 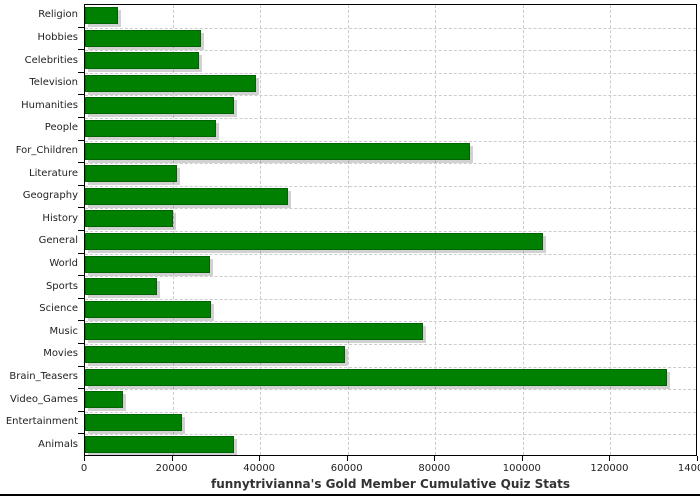 What do you see at coordinates (53, 173) in the screenshot?
I see `y-tick-label: Literature` at bounding box center [53, 173].